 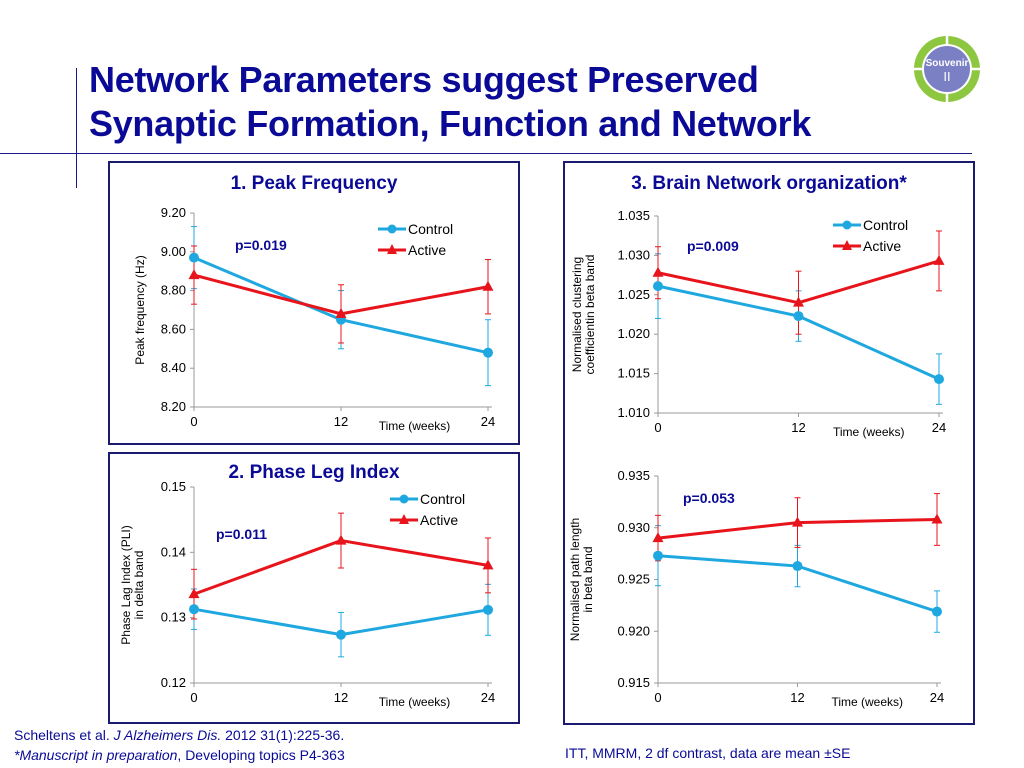 I want to click on y-axis-label: Phase Lag Index (PLI), so click(x=126, y=584).